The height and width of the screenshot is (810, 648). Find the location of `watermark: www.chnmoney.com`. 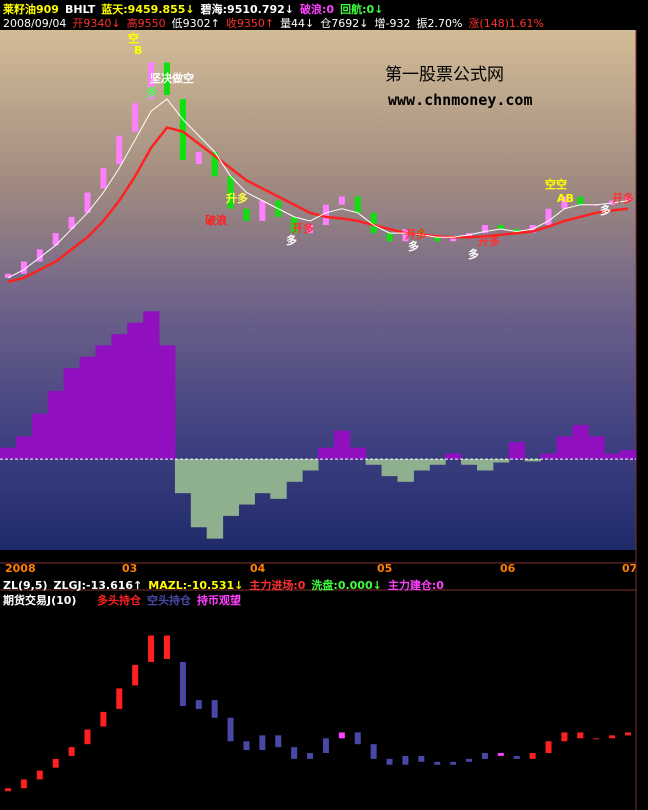

watermark: www.chnmoney.com is located at coordinates (460, 100).